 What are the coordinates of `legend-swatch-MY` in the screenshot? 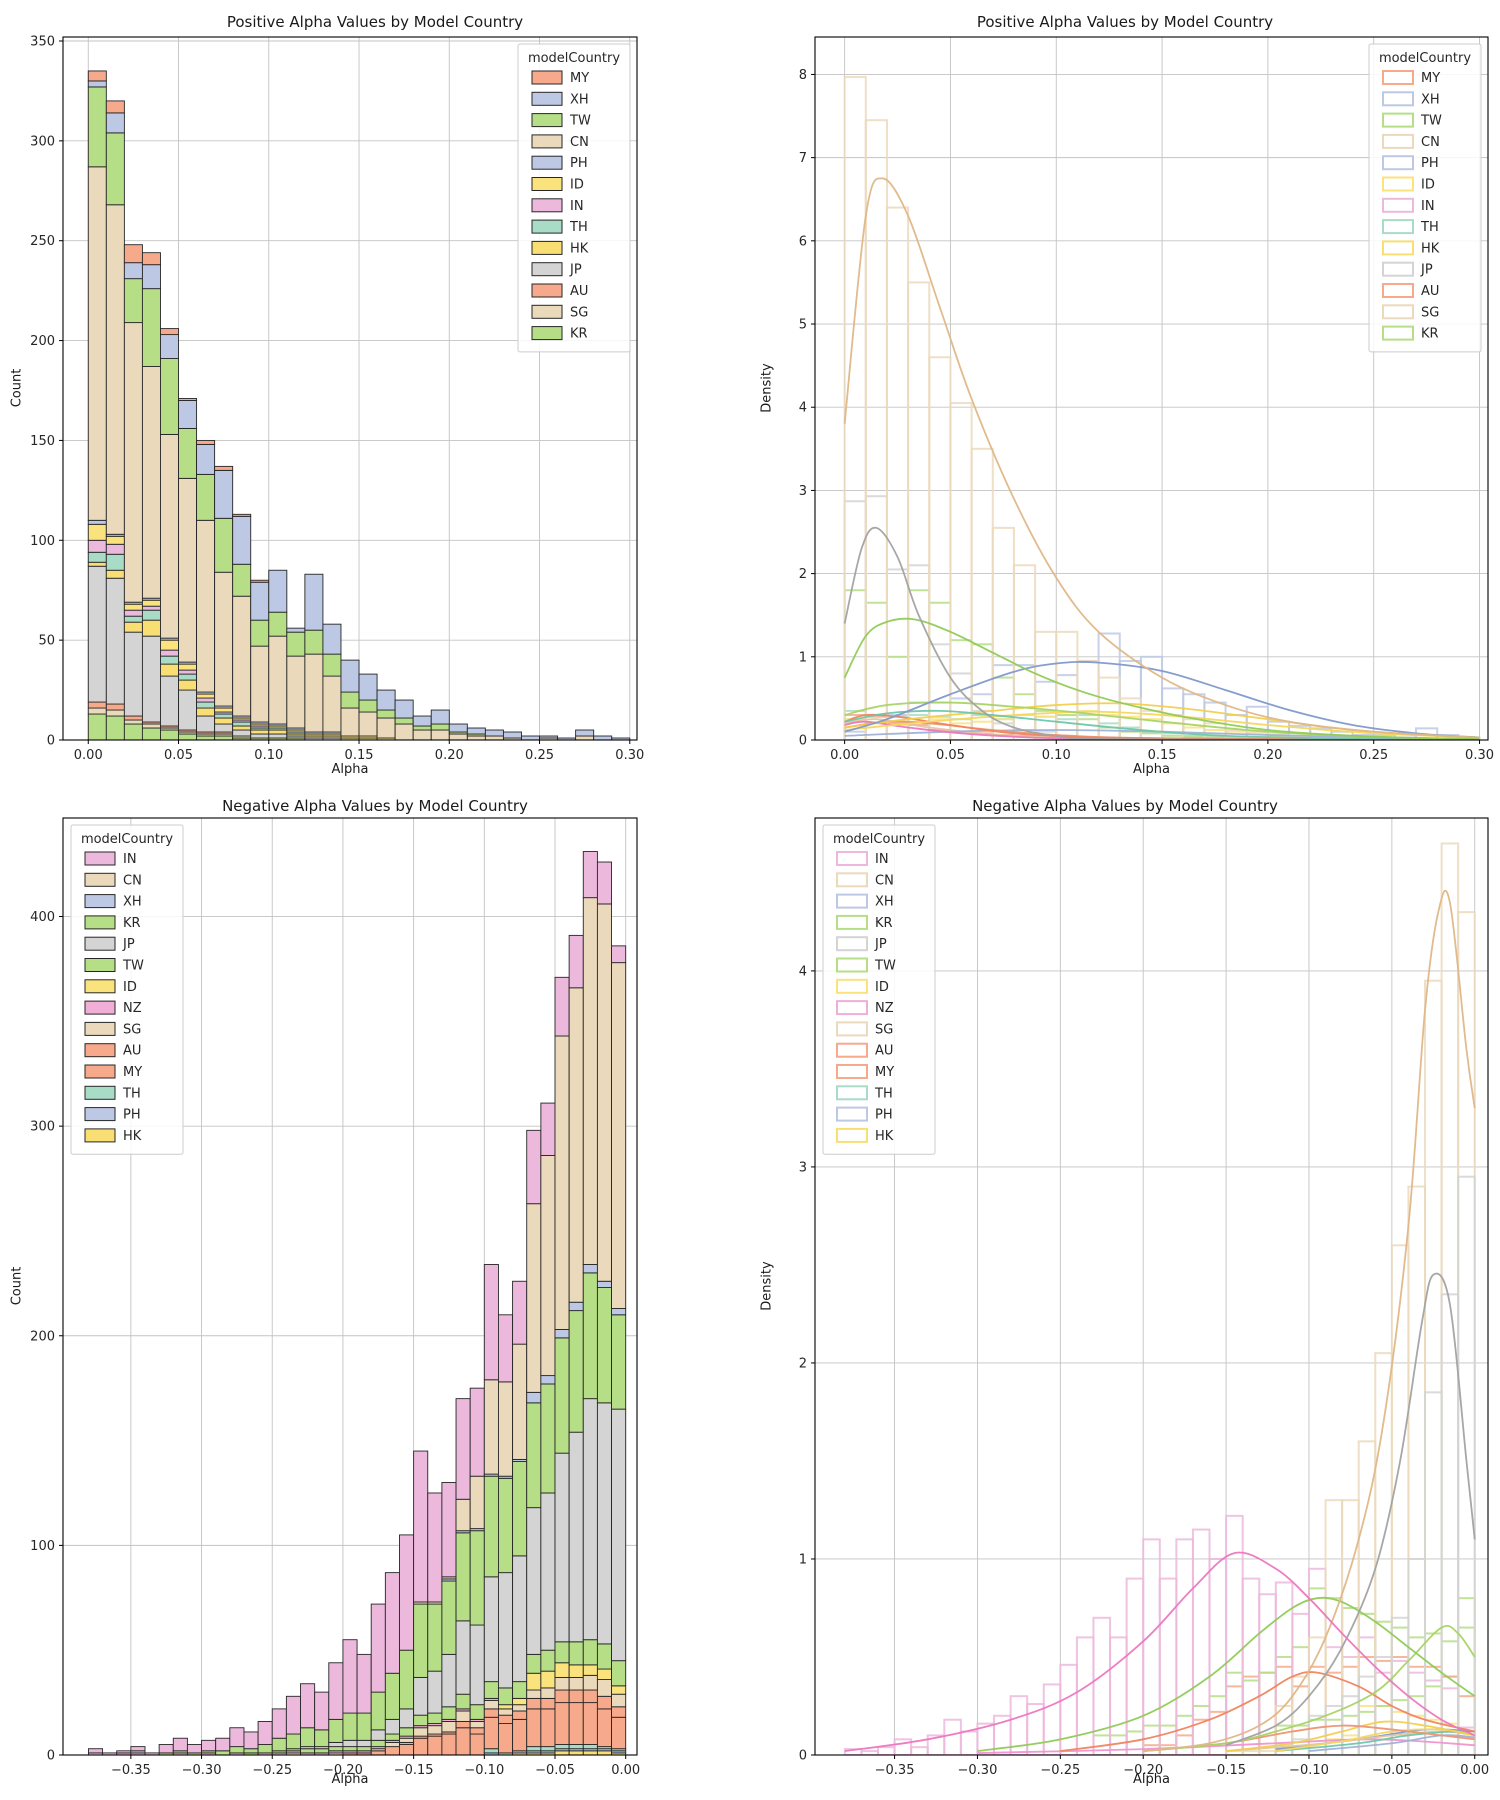 It's located at (1398, 77).